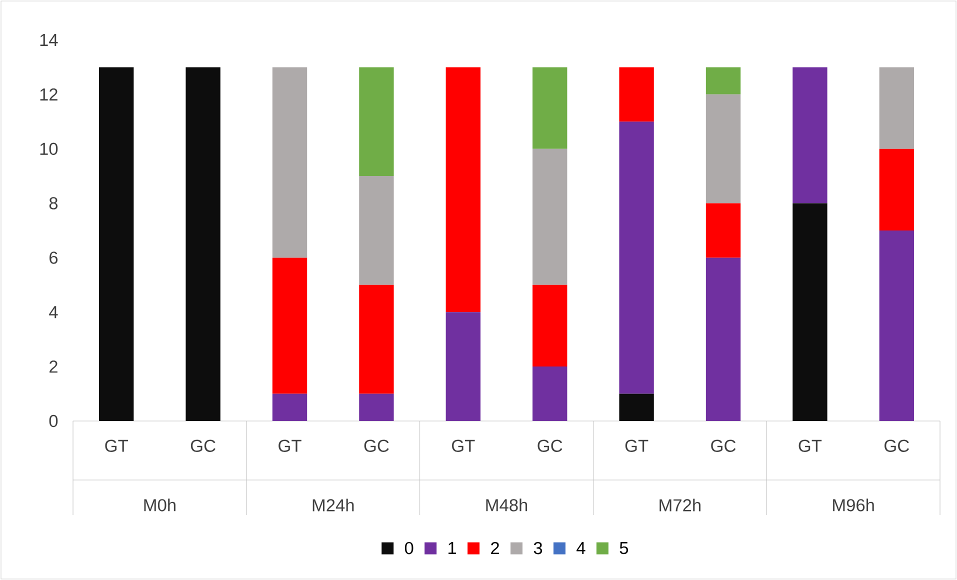  I want to click on y-tick-label: 10, so click(49, 148).